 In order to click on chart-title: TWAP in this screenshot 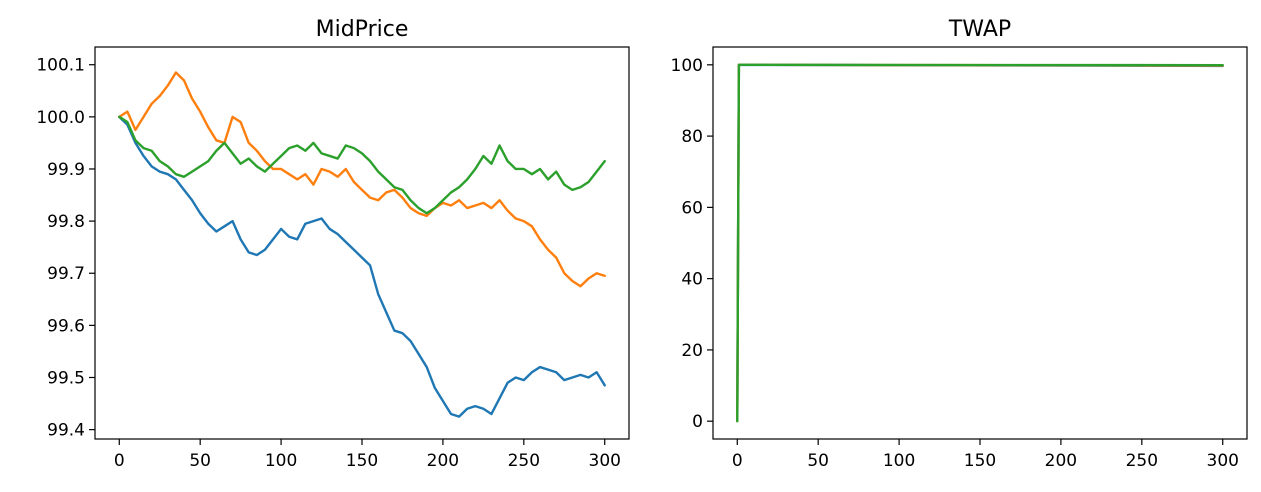, I will do `click(979, 29)`.